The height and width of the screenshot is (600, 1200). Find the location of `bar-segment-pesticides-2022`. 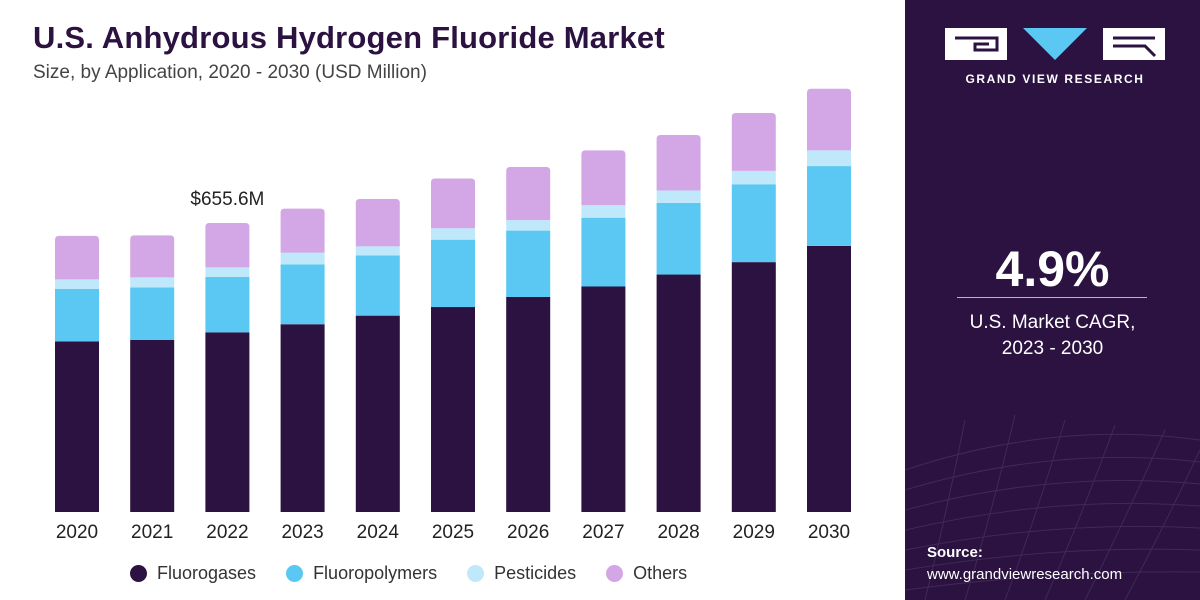

bar-segment-pesticides-2022 is located at coordinates (227, 272).